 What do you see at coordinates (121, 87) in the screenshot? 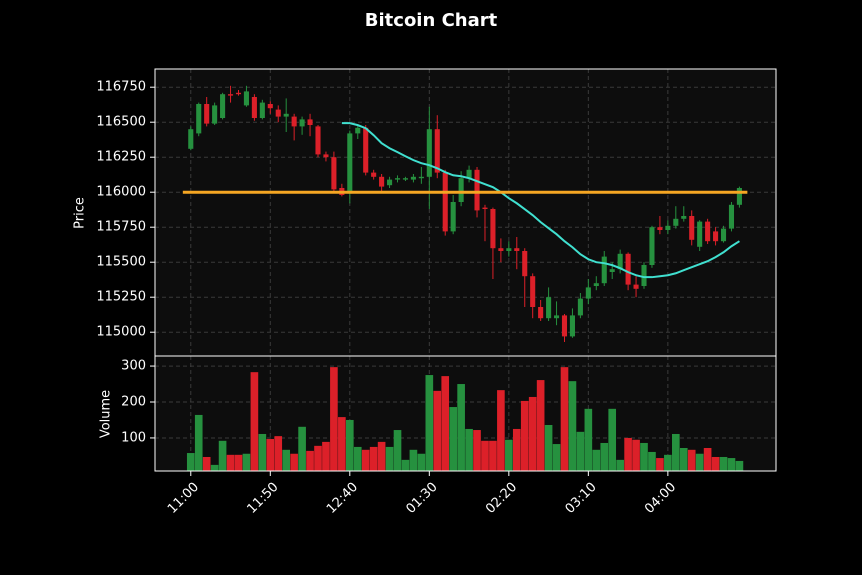
I see `y-tick-label: 116750` at bounding box center [121, 87].